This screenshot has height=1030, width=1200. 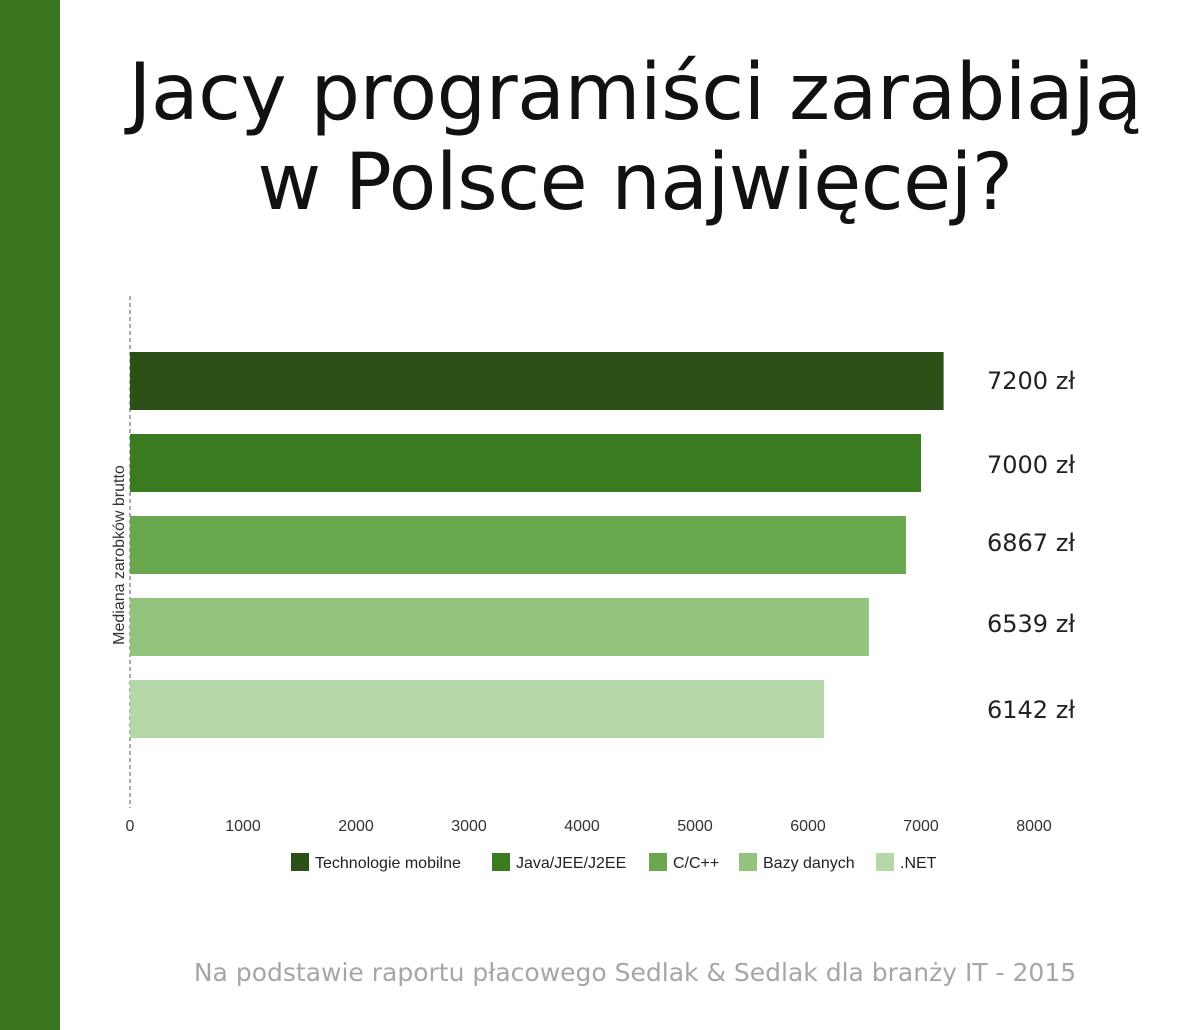 I want to click on x-tick-label-4: 4000, so click(x=582, y=826).